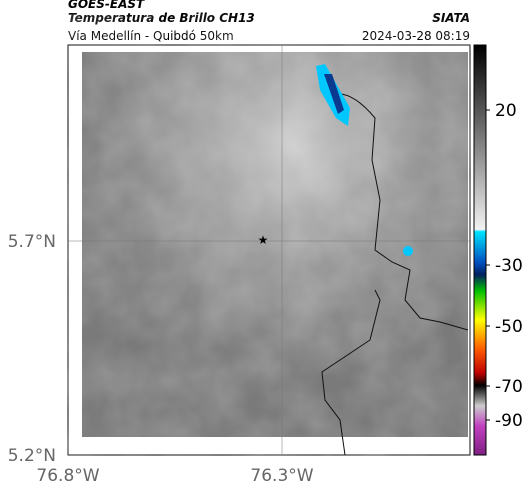  I want to click on colorbar, so click(480, 250).